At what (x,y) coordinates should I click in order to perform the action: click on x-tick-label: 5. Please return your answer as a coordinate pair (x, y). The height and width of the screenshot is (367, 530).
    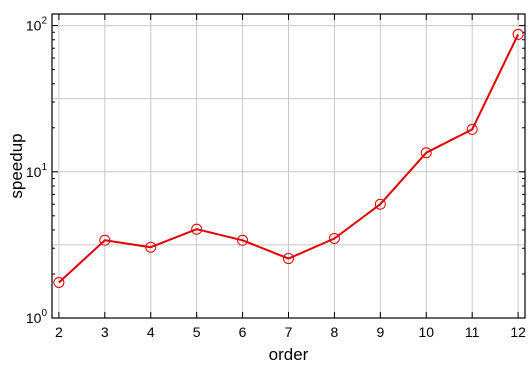
    Looking at the image, I should click on (197, 332).